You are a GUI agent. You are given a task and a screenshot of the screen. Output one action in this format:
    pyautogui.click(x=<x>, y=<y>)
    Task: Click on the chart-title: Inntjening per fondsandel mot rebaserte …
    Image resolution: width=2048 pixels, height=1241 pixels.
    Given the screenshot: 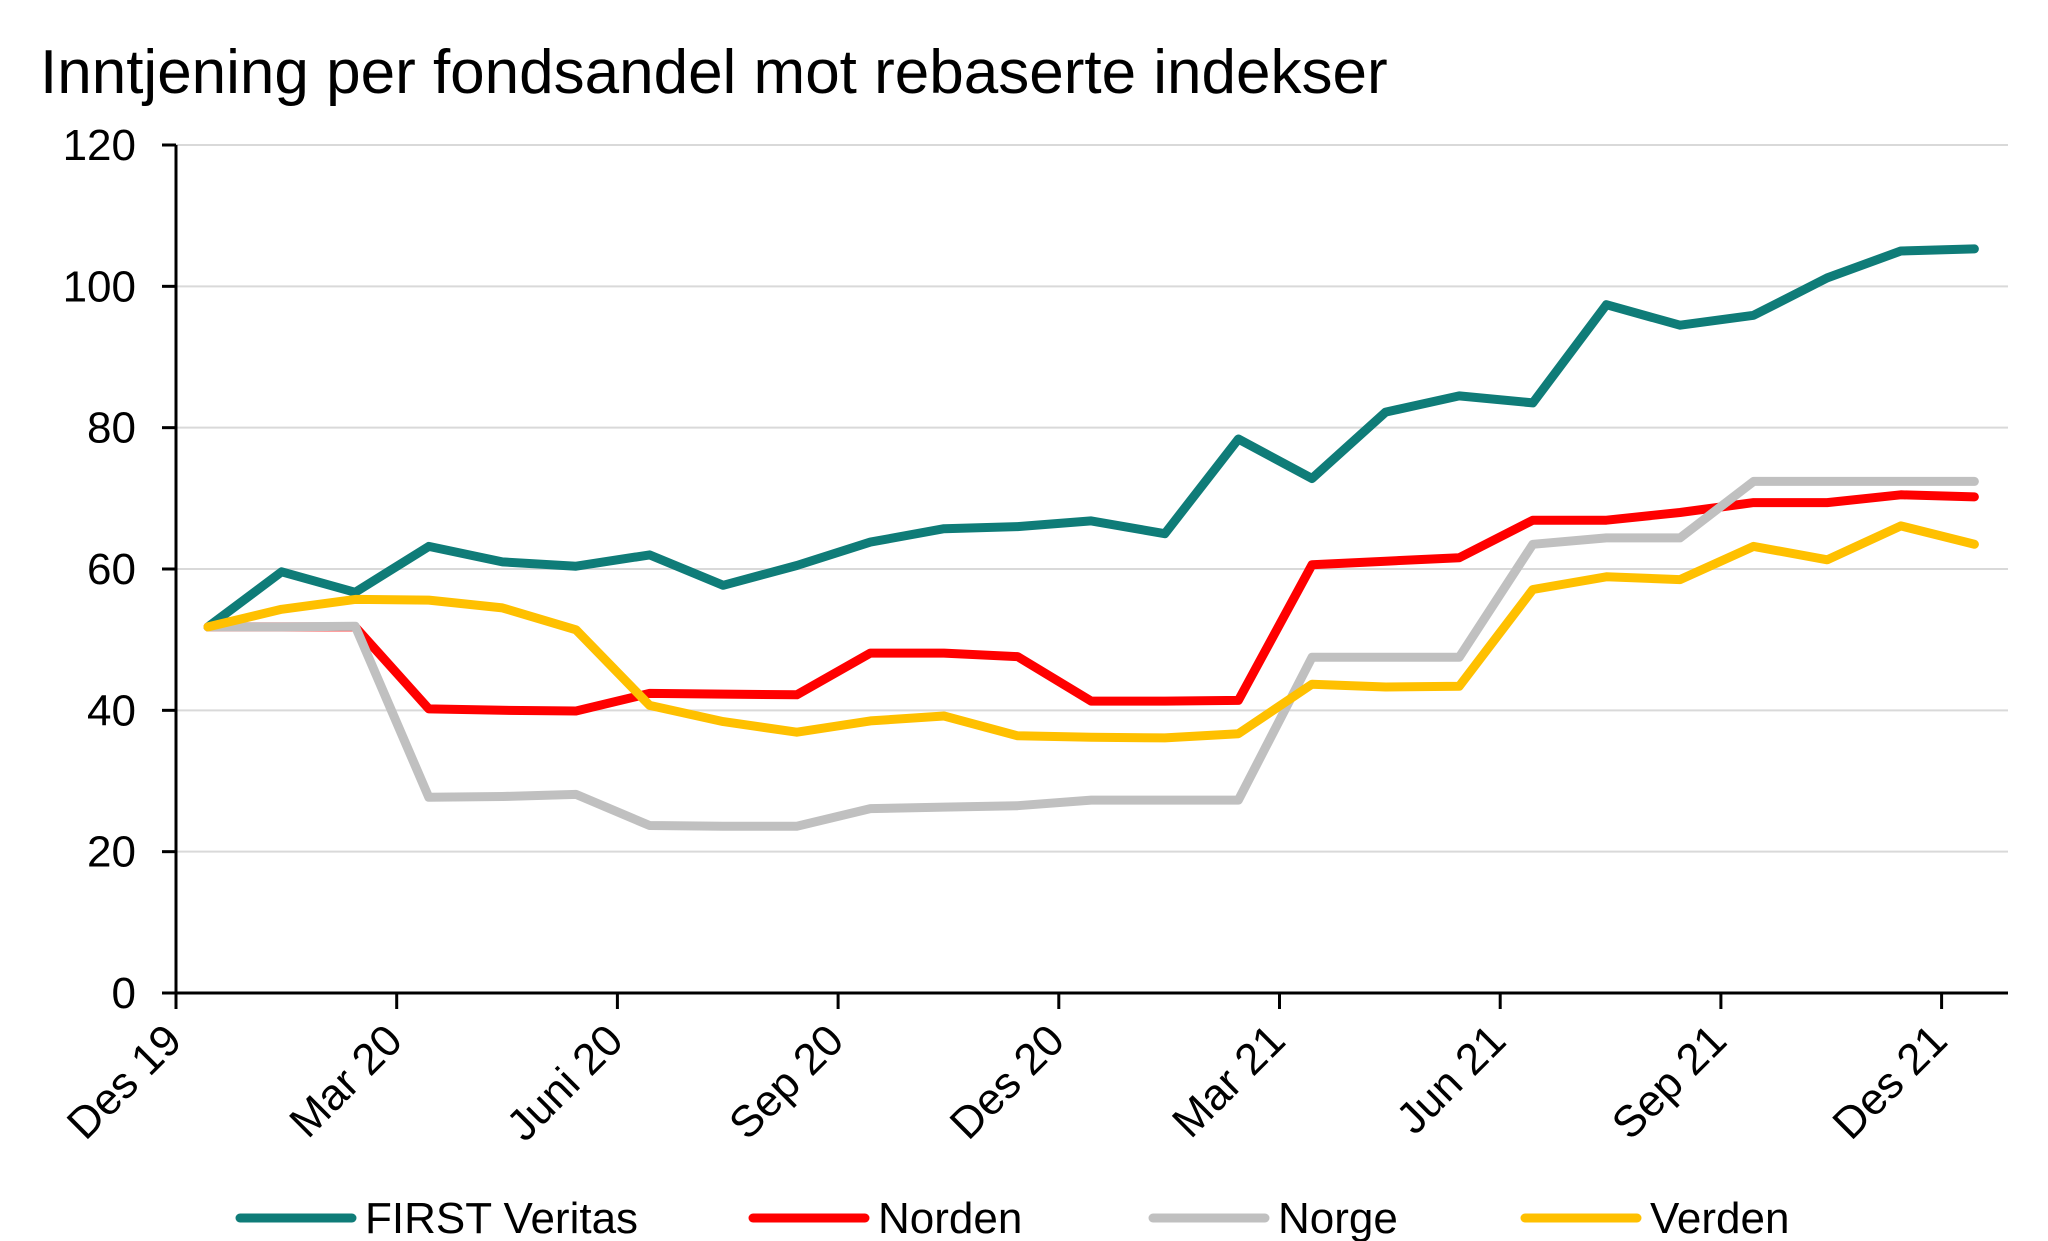 What is the action you would take?
    pyautogui.click(x=714, y=72)
    